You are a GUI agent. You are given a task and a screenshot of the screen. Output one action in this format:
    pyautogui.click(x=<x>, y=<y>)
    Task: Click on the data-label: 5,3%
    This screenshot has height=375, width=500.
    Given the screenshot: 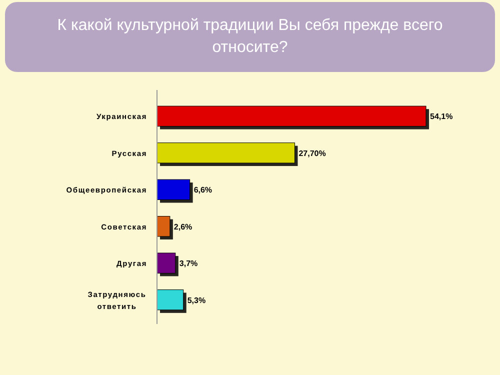 What is the action you would take?
    pyautogui.click(x=196, y=300)
    